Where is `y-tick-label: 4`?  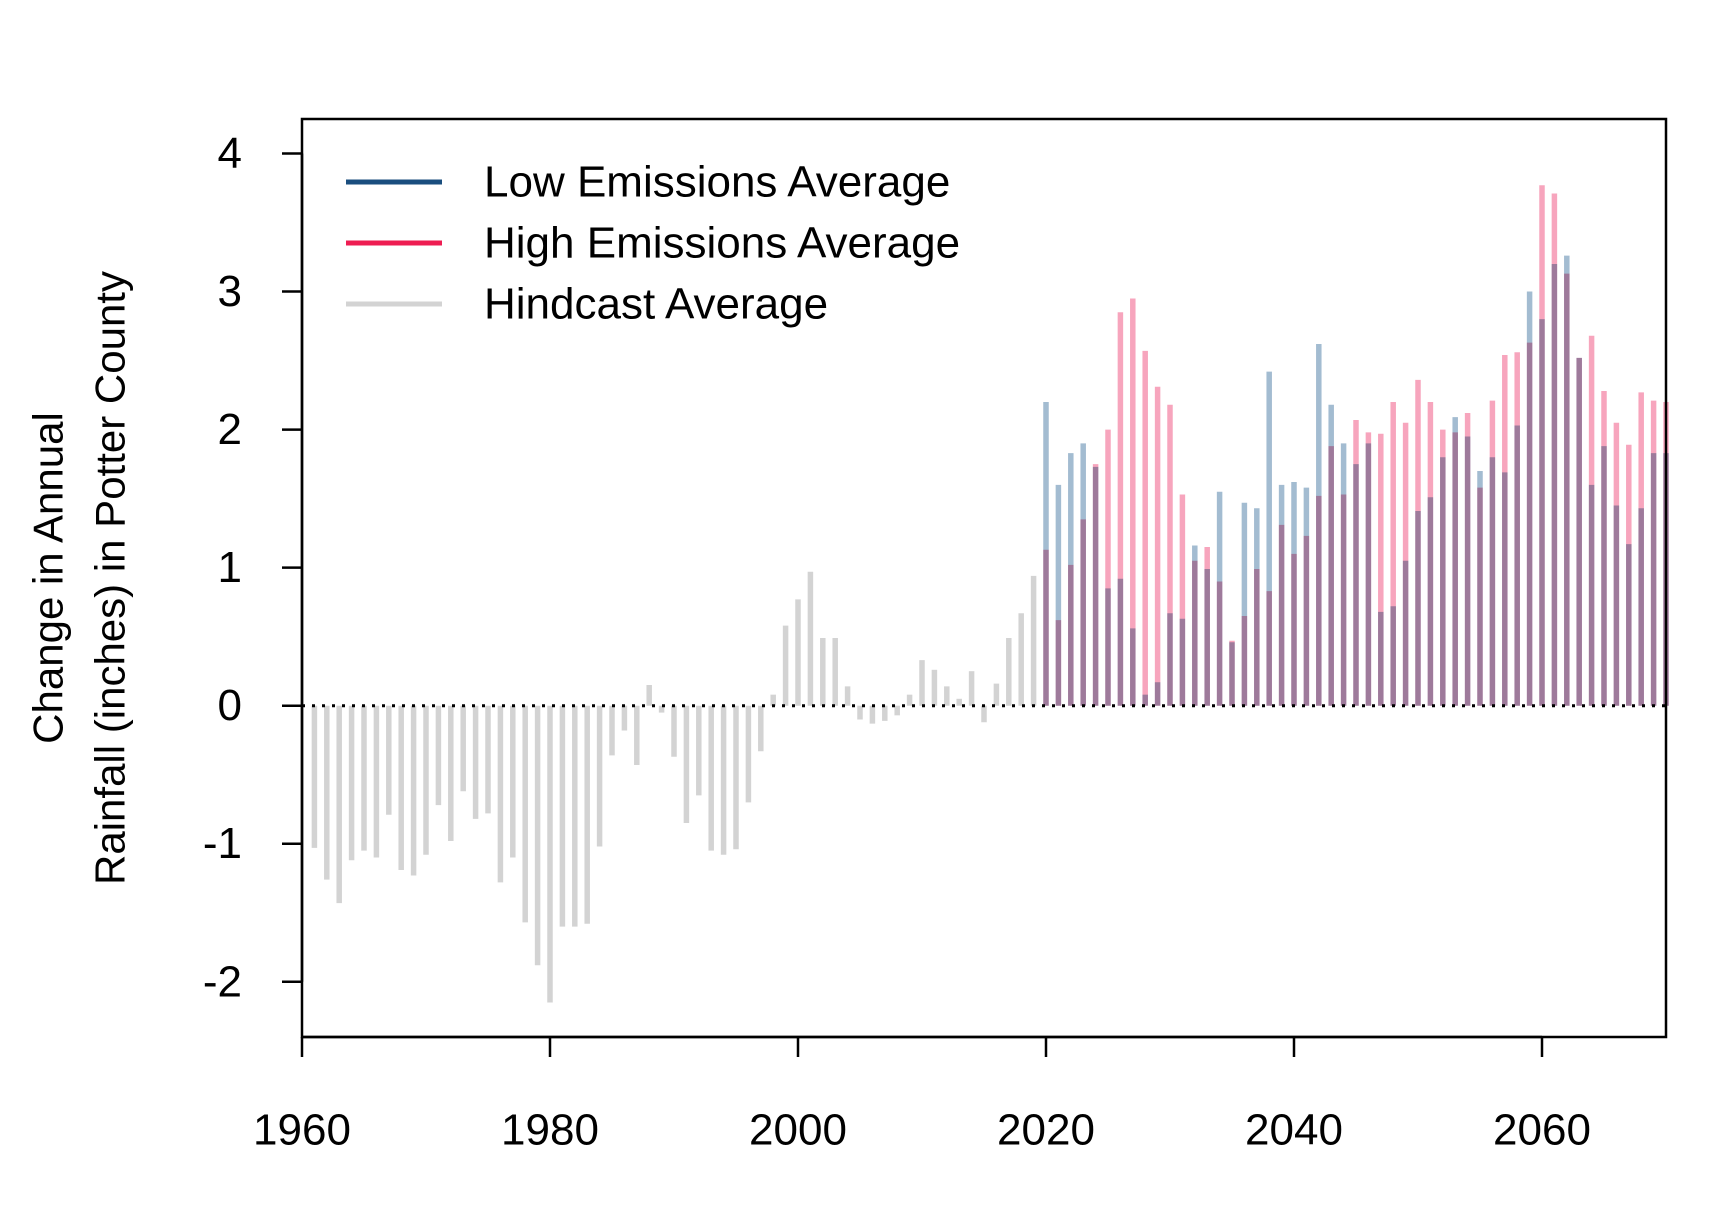
y-tick-label: 4 is located at coordinates (230, 153).